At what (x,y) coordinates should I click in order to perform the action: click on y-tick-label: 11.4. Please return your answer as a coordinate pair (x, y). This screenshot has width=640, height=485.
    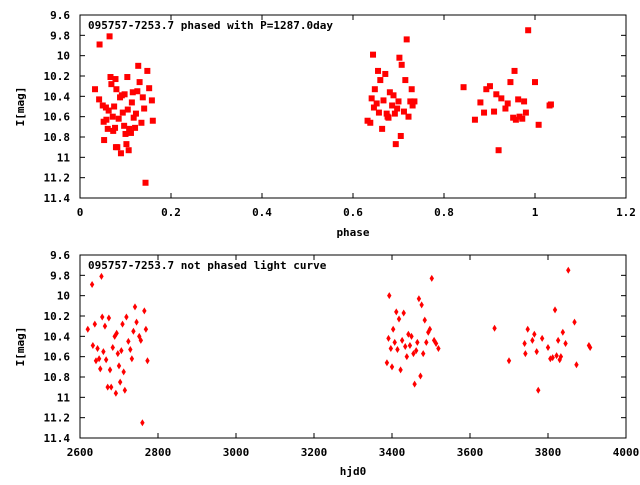
    Looking at the image, I should click on (57, 438).